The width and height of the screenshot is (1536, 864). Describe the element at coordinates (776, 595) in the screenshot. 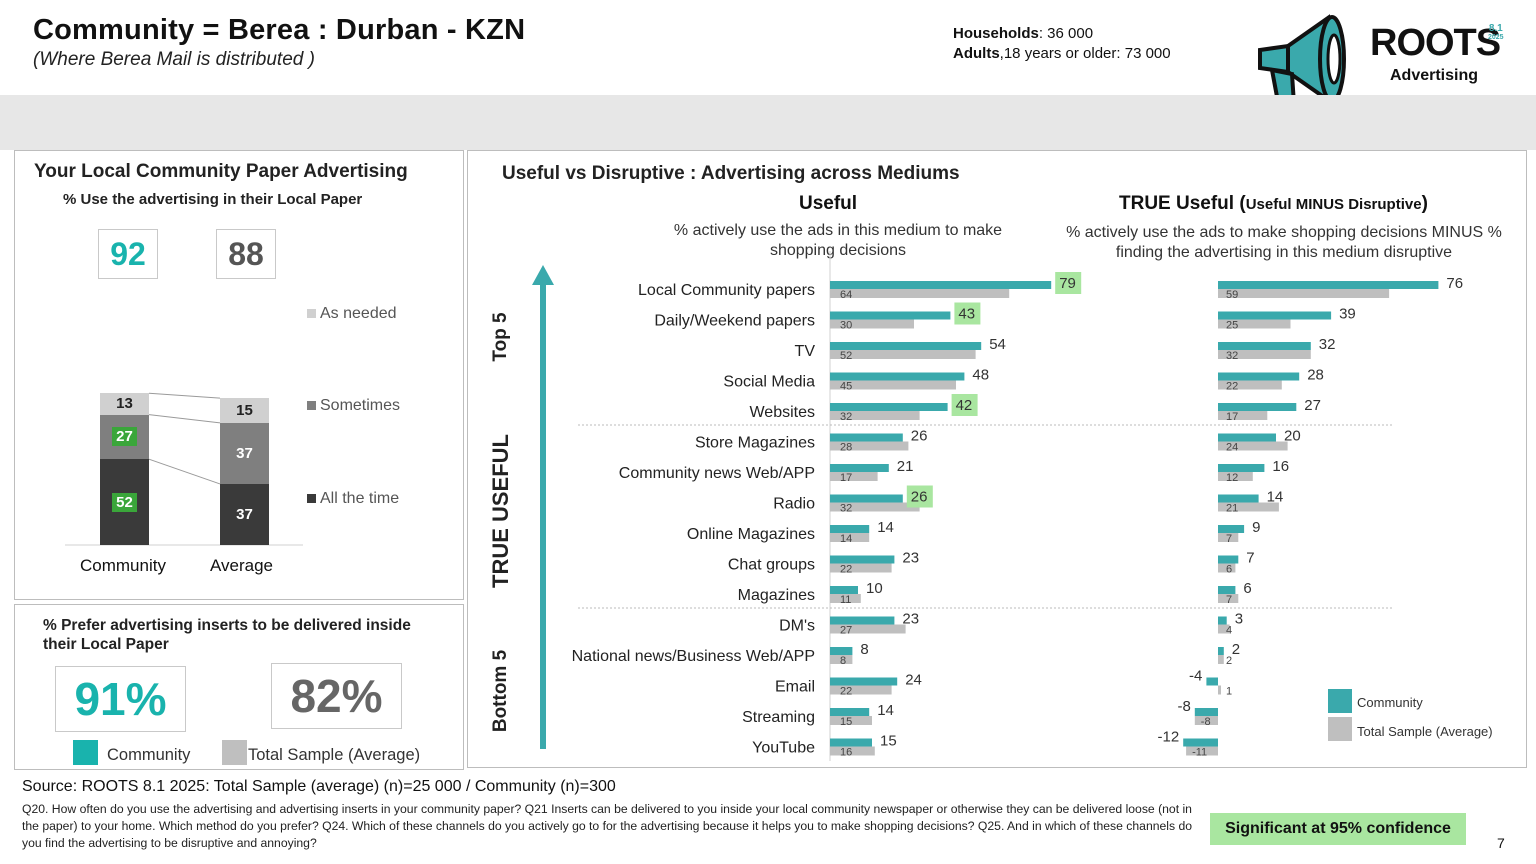

I see `medium-label: Magazines` at that location.